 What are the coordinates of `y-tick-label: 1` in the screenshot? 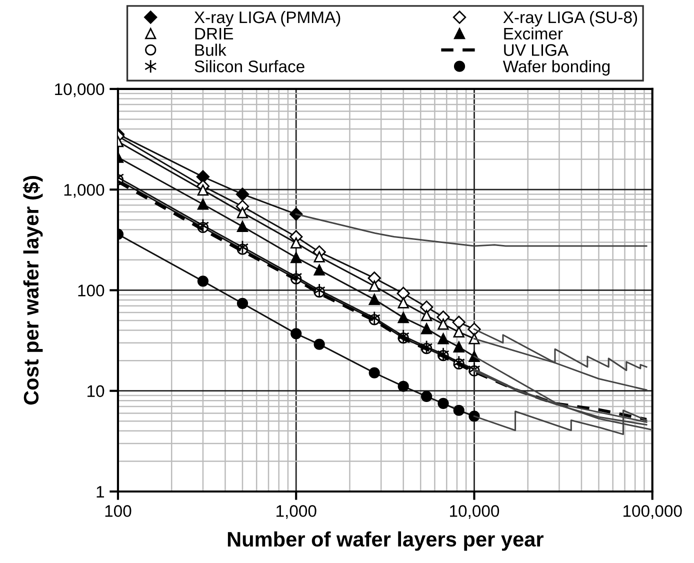 It's located at (100, 492).